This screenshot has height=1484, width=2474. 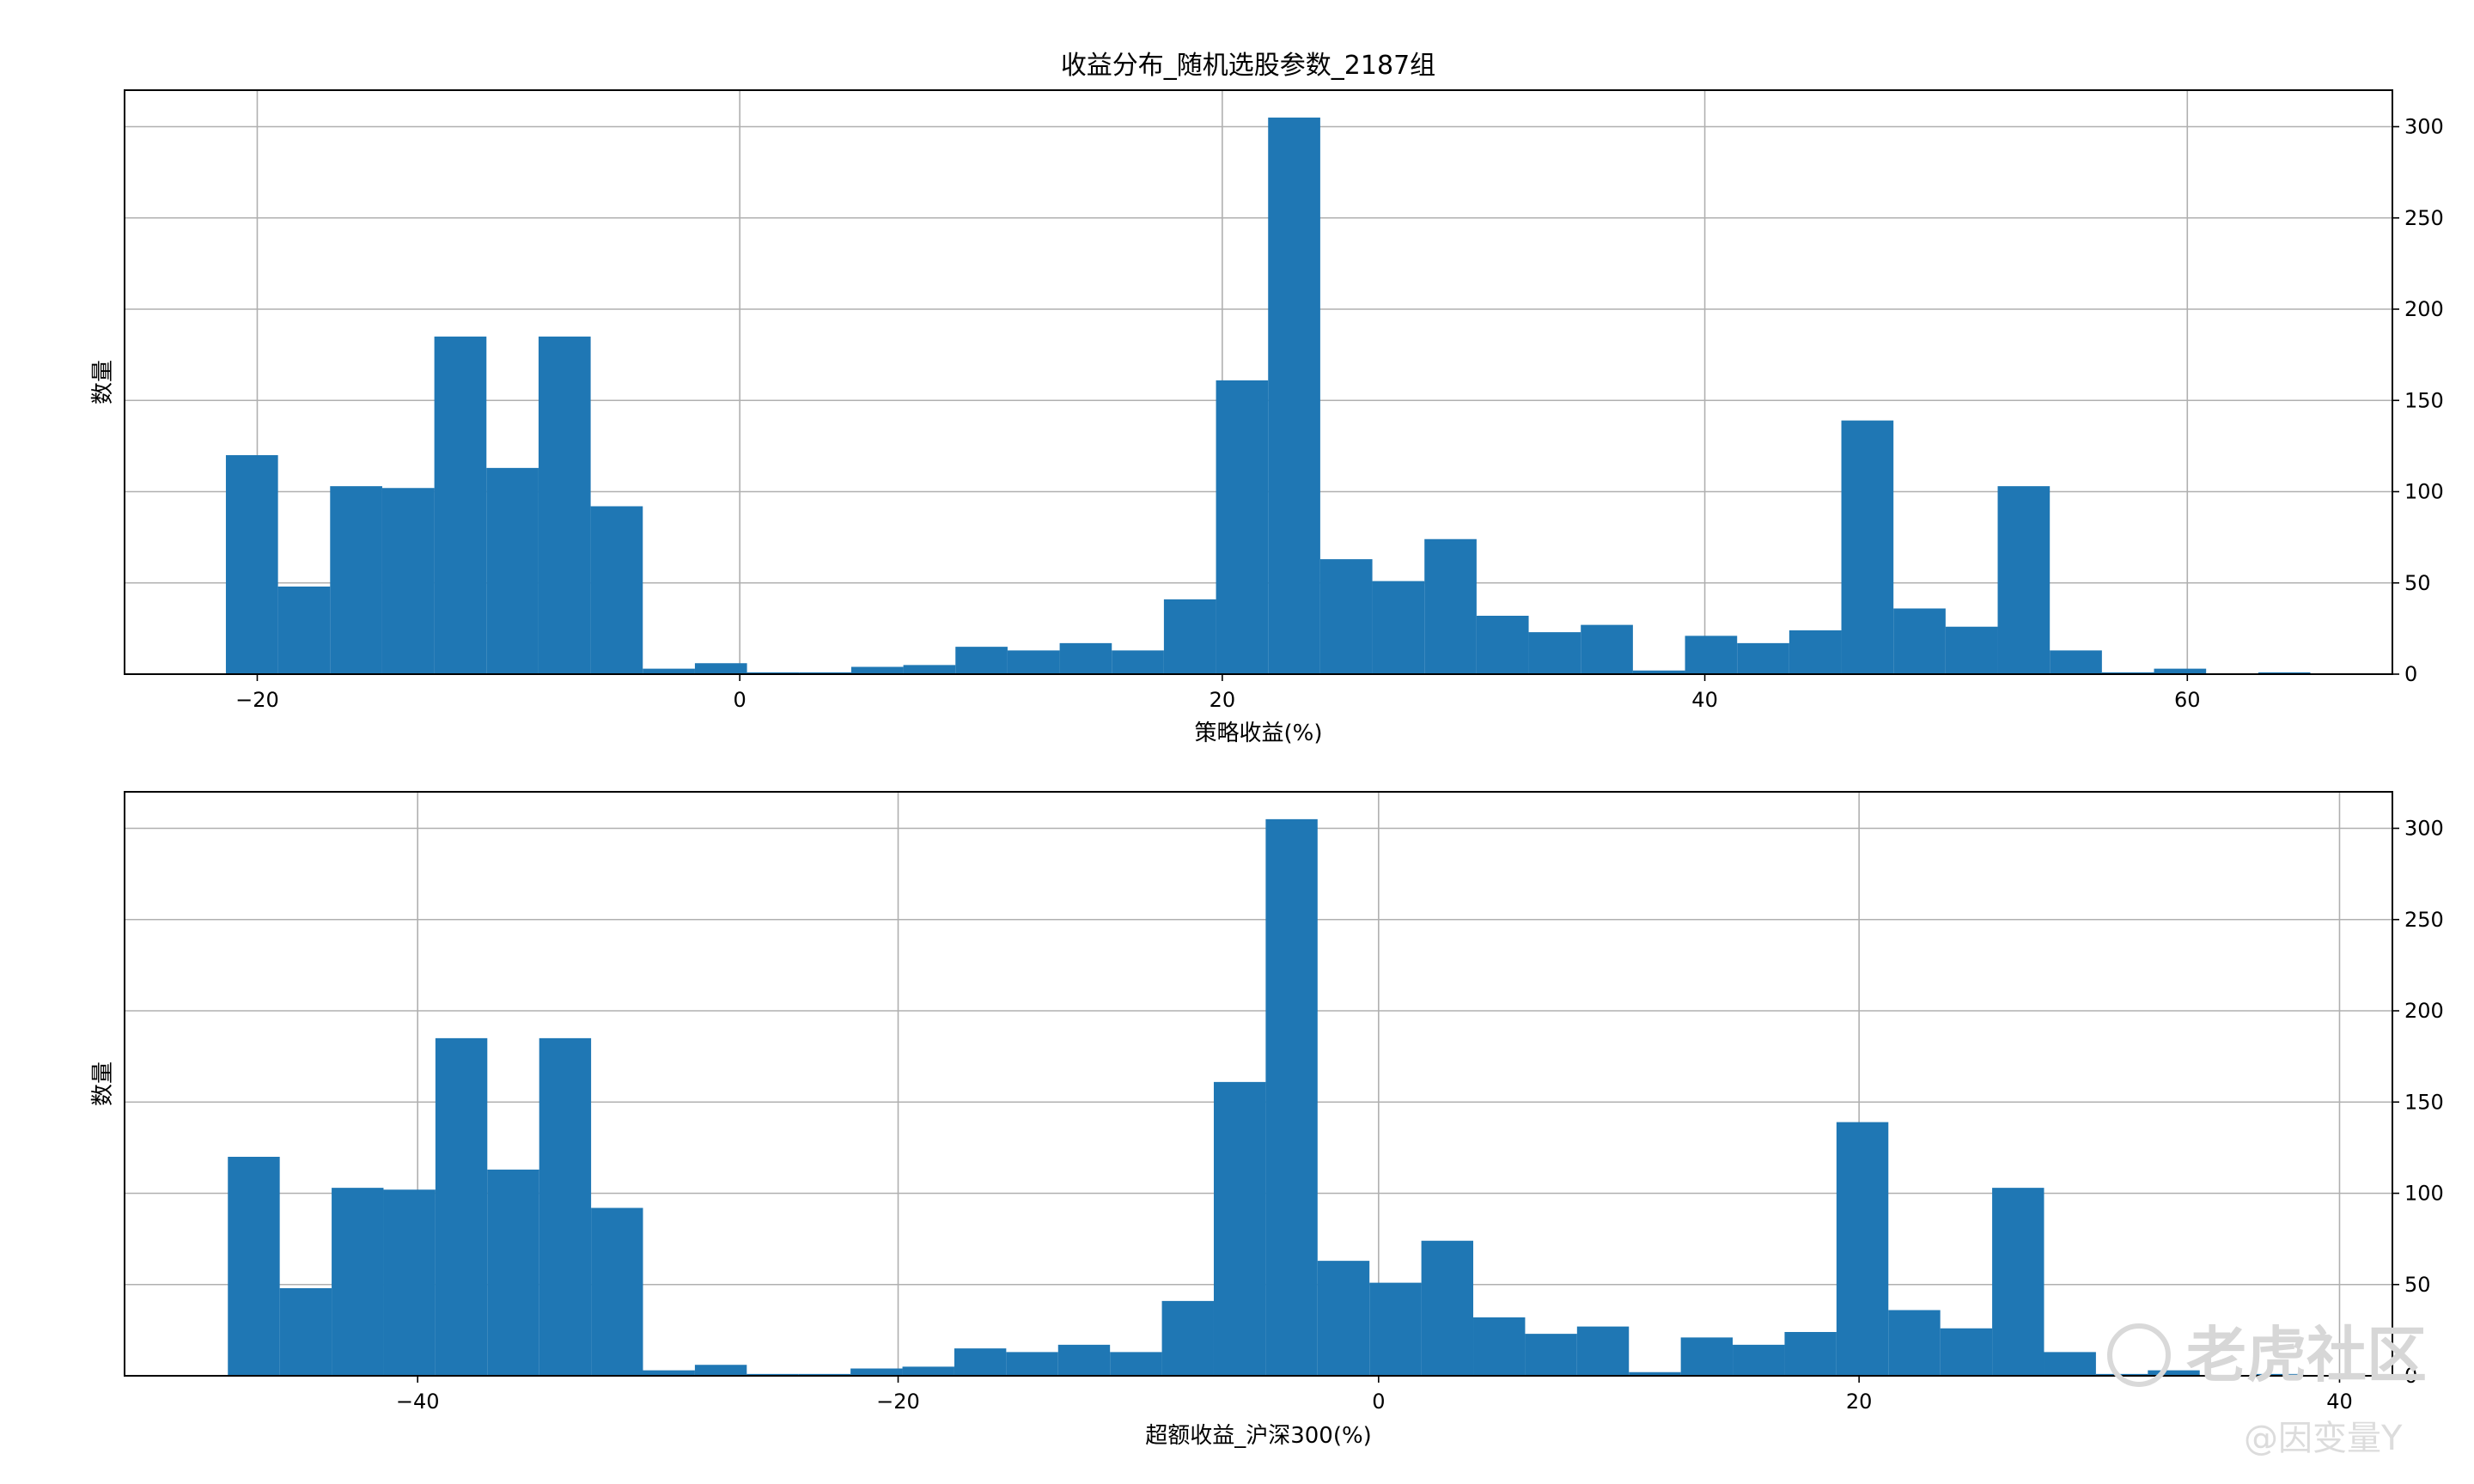 I want to click on watermark-handle: @因变量Y, so click(x=2323, y=1438).